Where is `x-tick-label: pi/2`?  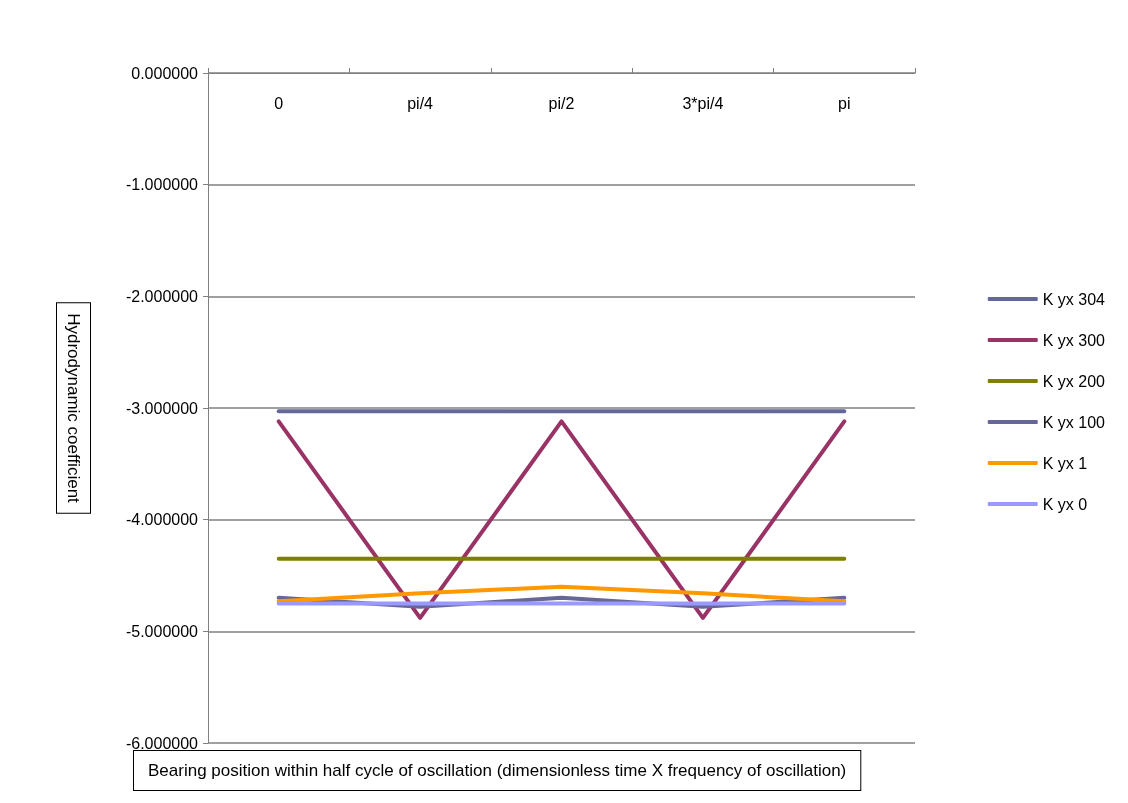
x-tick-label: pi/2 is located at coordinates (561, 103).